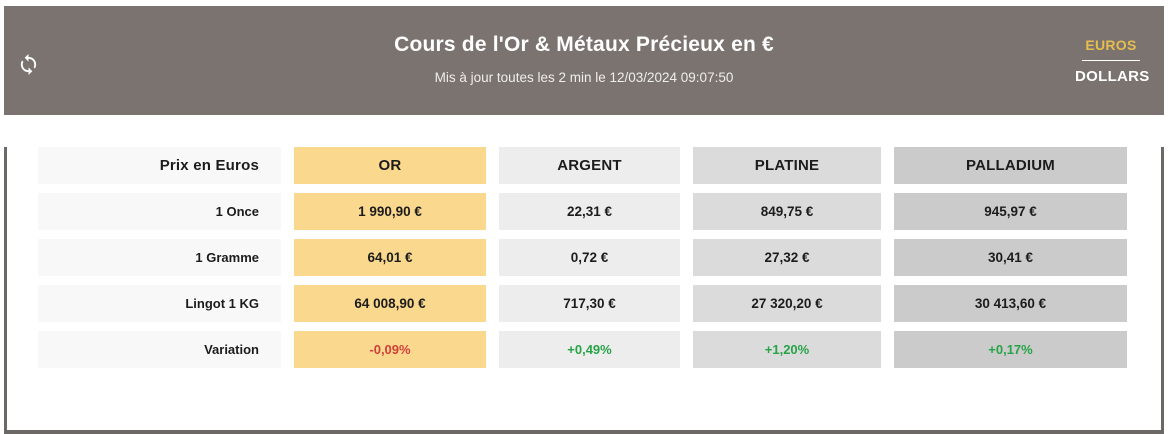  I want to click on currency-toggle: EUROS DOLLARS, so click(1112, 61).